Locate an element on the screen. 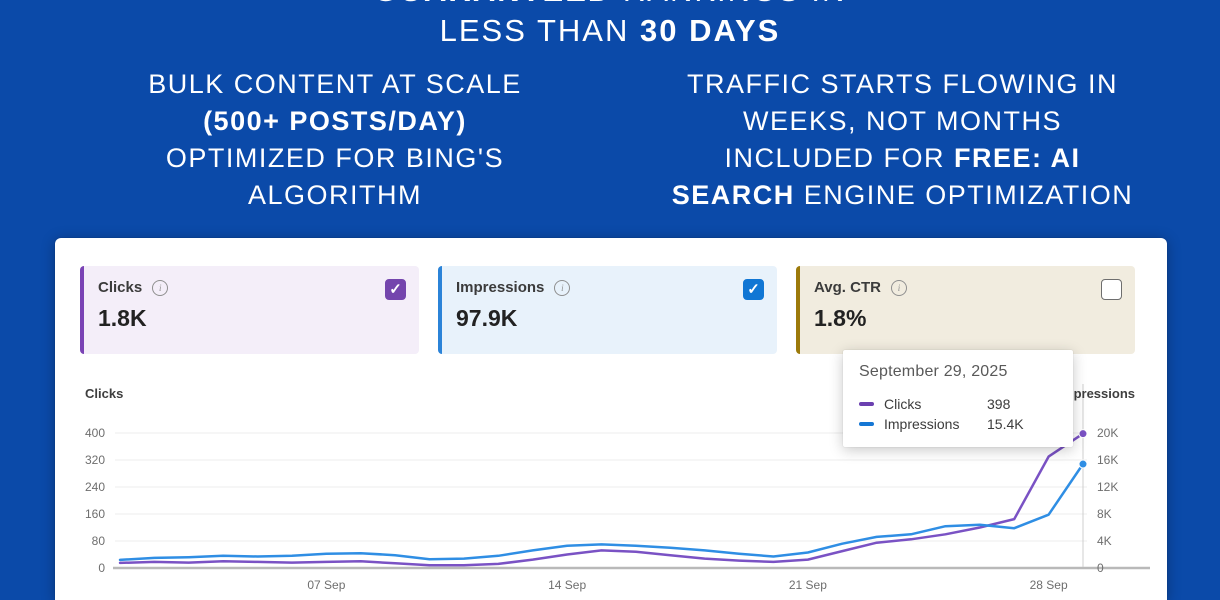  tooltip-date: September 29, 2025 is located at coordinates (933, 371).